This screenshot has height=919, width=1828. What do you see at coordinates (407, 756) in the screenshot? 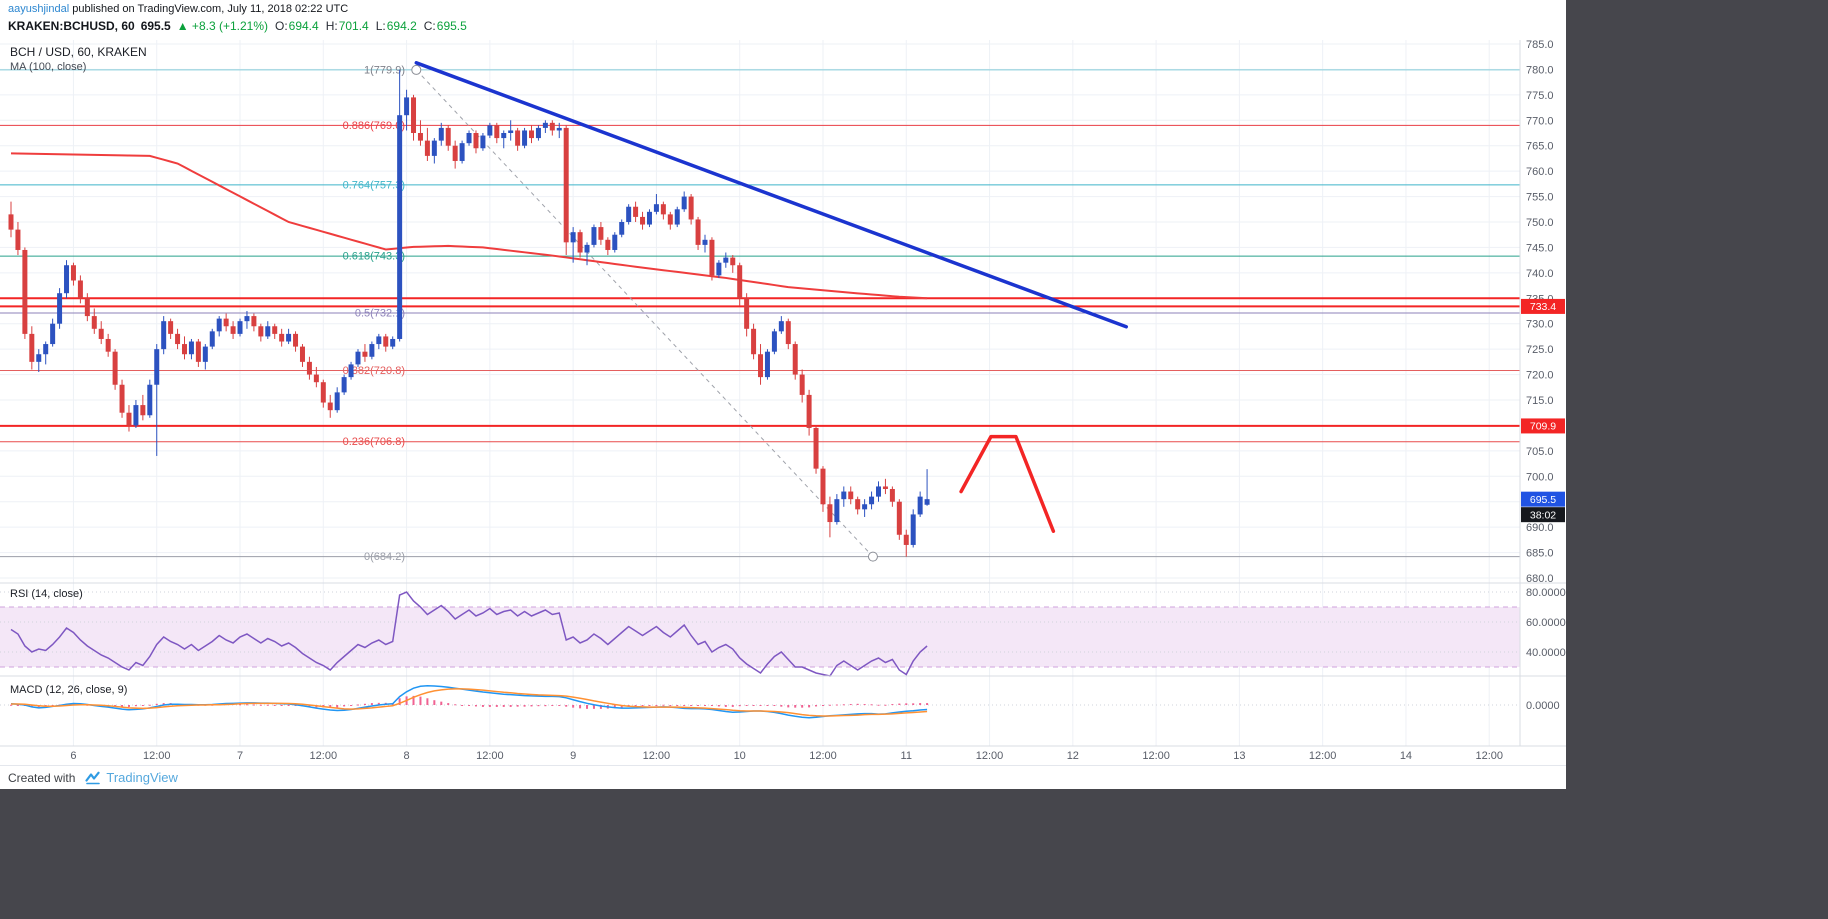
I see `svg-text: 8` at bounding box center [407, 756].